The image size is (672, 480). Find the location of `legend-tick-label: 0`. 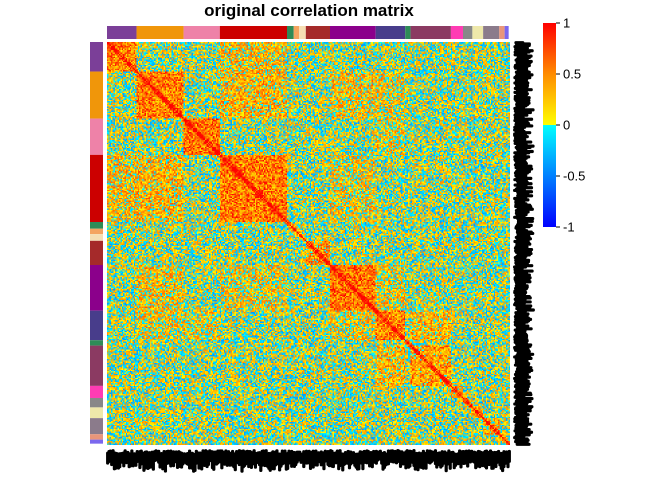

legend-tick-label: 0 is located at coordinates (566, 125).